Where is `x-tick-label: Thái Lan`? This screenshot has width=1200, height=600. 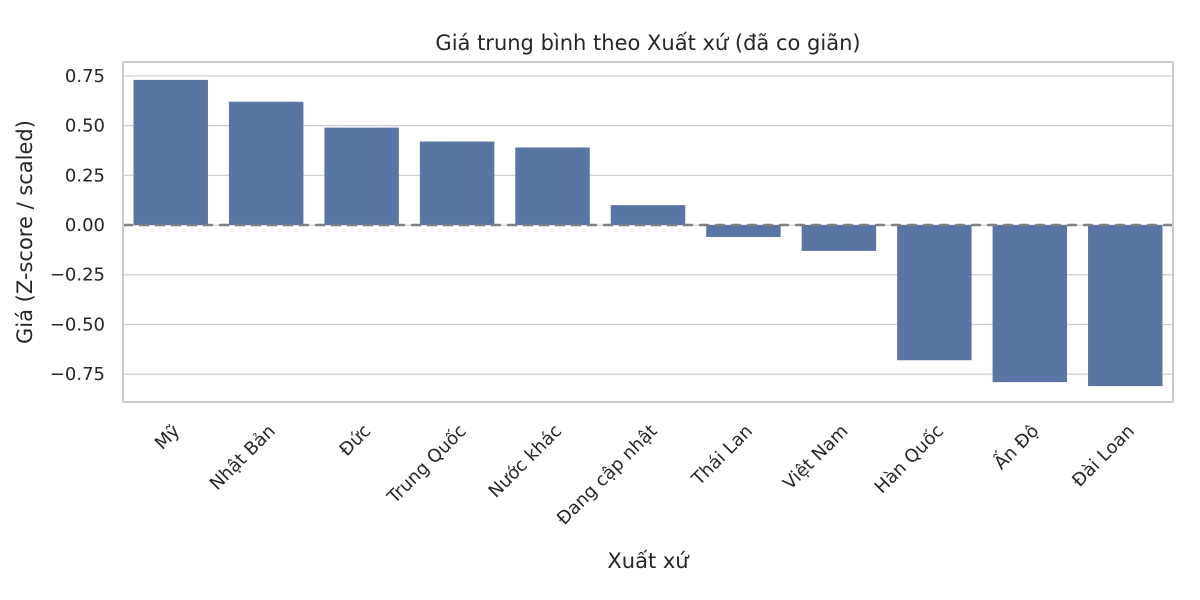
x-tick-label: Thái Lan is located at coordinates (722, 456).